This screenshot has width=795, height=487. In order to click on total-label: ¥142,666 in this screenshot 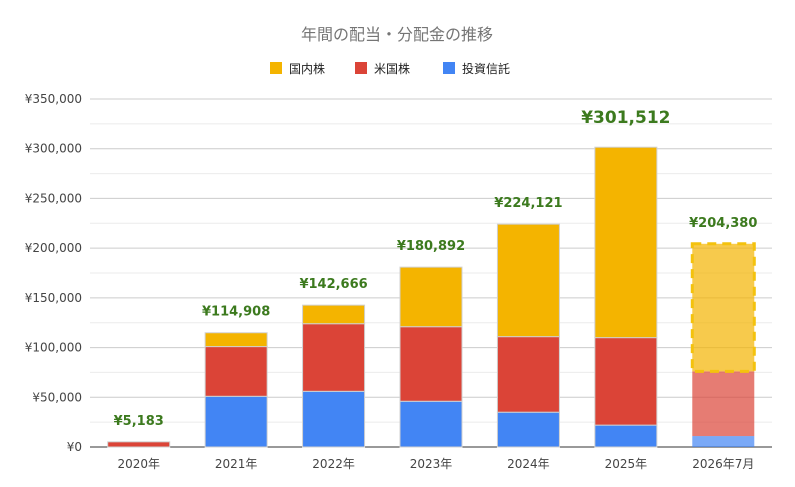, I will do `click(333, 284)`.